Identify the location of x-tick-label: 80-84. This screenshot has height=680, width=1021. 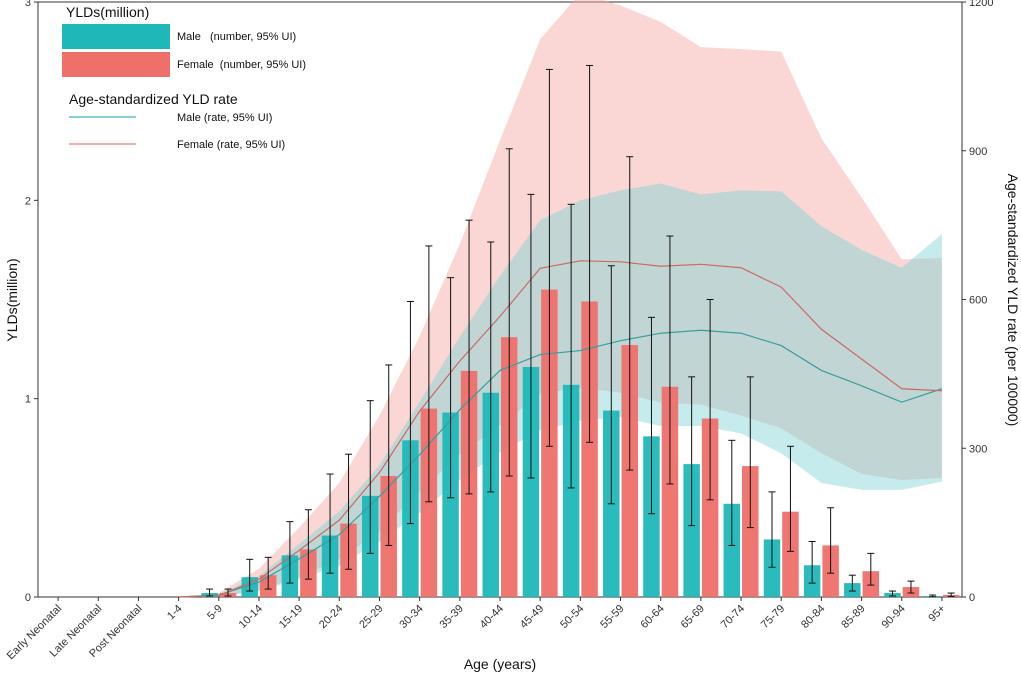
(813, 617).